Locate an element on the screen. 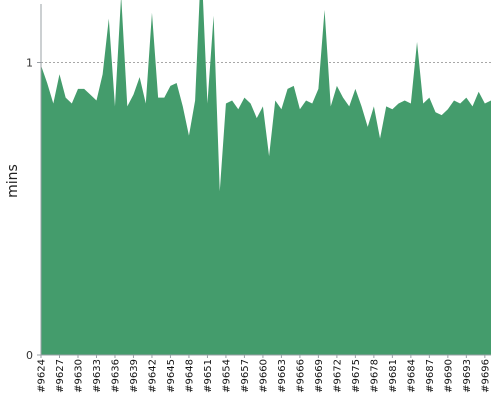  x-tick-label: #9684 is located at coordinates (411, 376).